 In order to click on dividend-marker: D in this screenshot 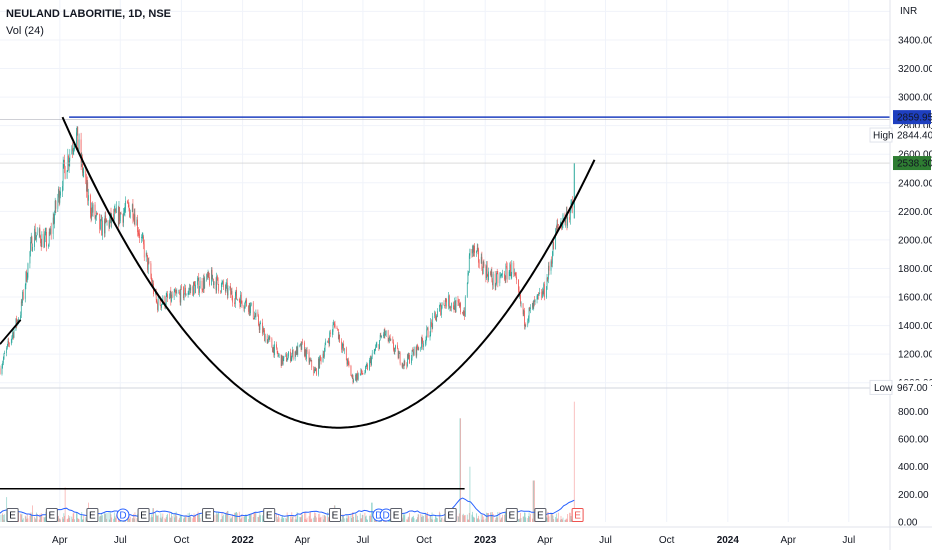, I will do `click(123, 515)`.